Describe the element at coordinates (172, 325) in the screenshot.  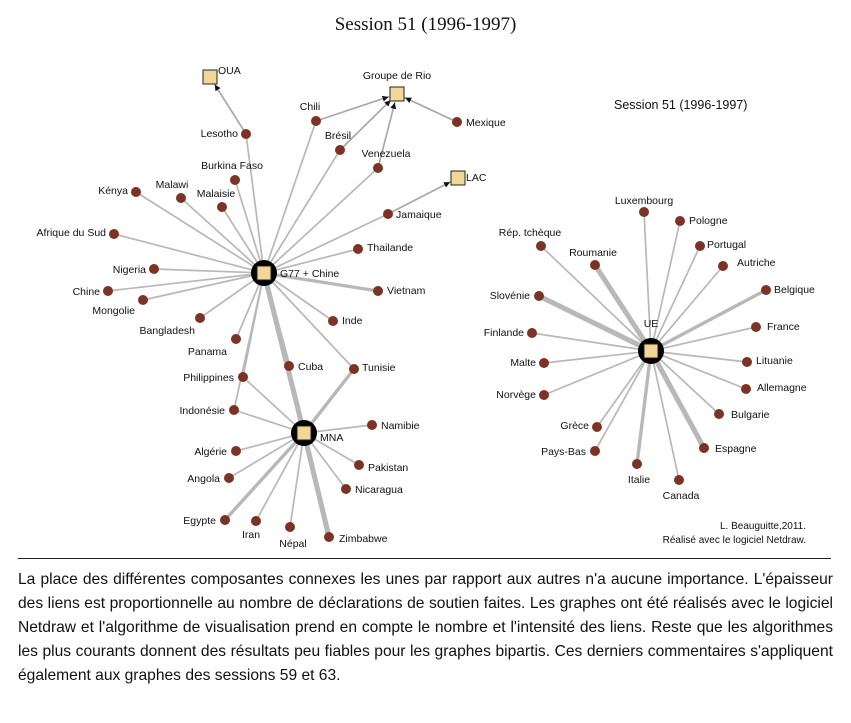
I see `node-bangladesh: Bangladesh` at that location.